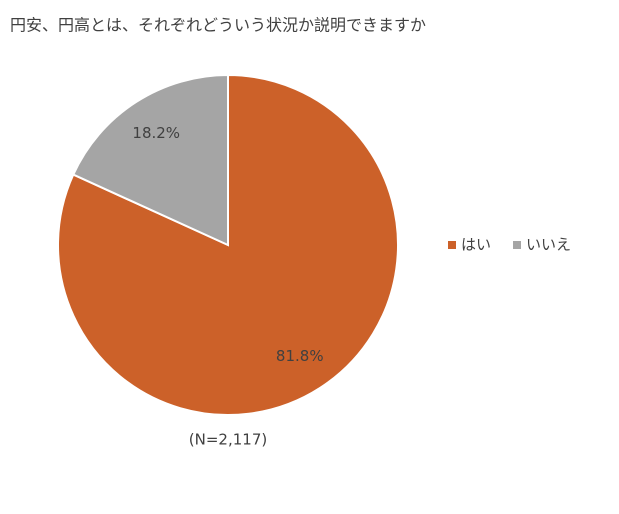 This screenshot has width=619, height=514. Describe the element at coordinates (548, 245) in the screenshot. I see `legend-label: いいえ` at that location.